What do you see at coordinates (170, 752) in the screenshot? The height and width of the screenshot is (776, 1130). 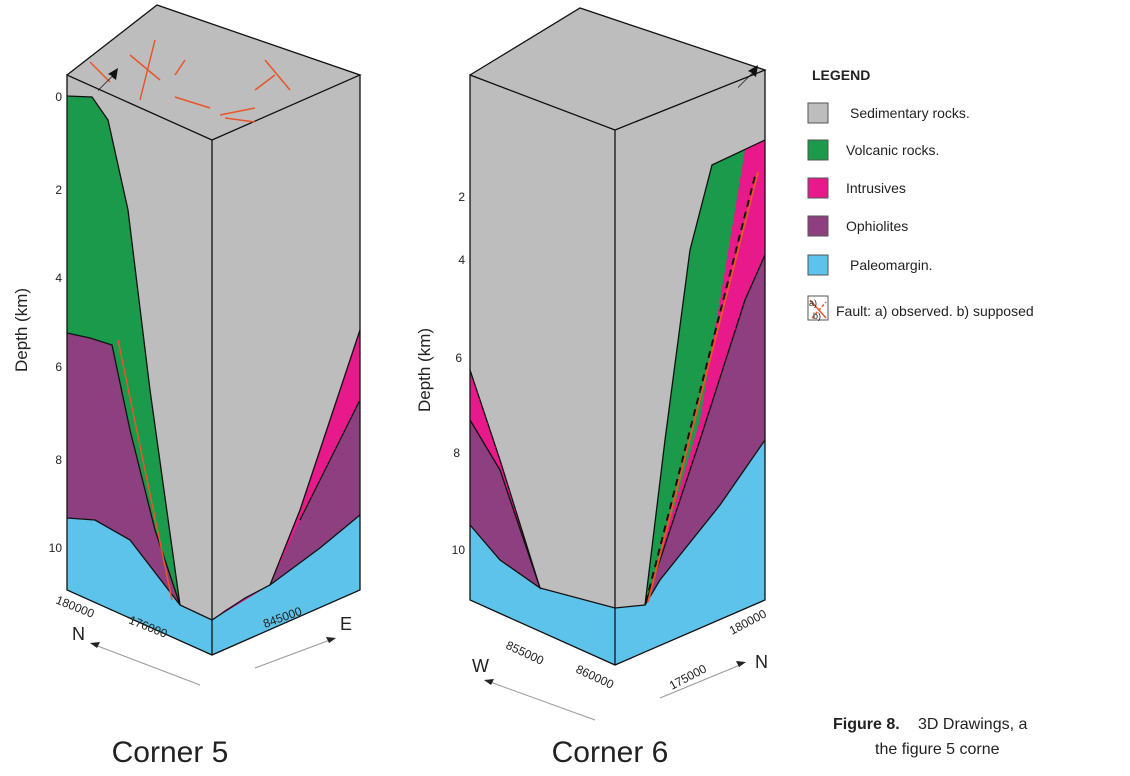 I see `block-title: Corner 5` at bounding box center [170, 752].